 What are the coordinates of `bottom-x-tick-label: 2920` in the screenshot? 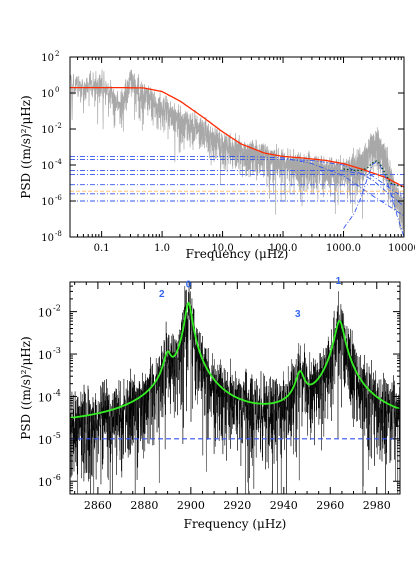 It's located at (237, 505).